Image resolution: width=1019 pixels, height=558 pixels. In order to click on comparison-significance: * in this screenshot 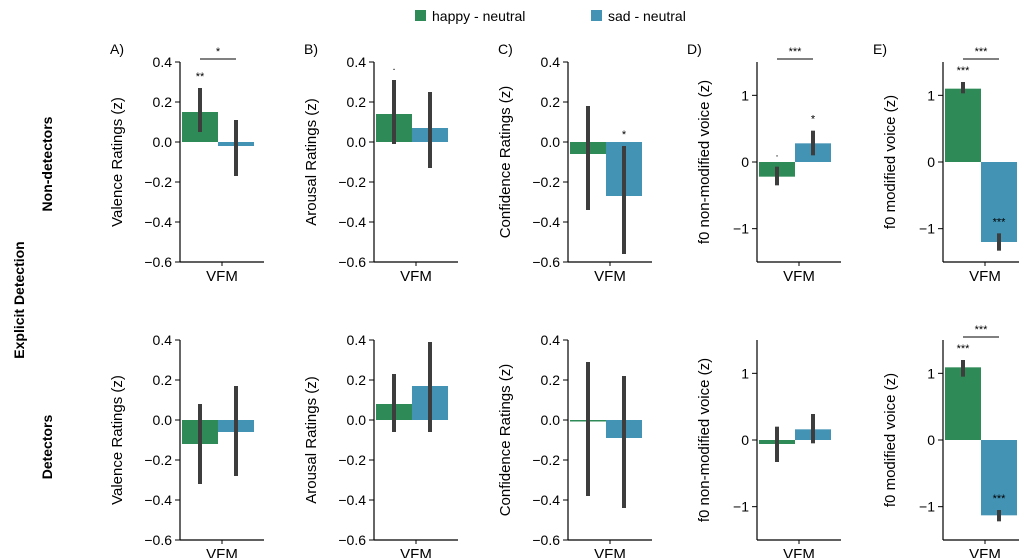, I will do `click(218, 52)`.